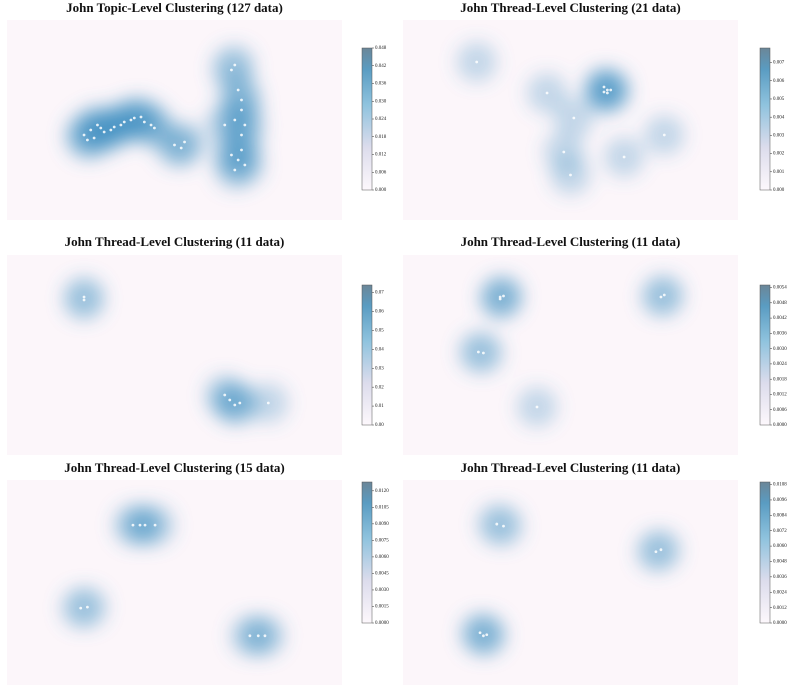  I want to click on colorbar-tick-label: 0.03, so click(379, 368).